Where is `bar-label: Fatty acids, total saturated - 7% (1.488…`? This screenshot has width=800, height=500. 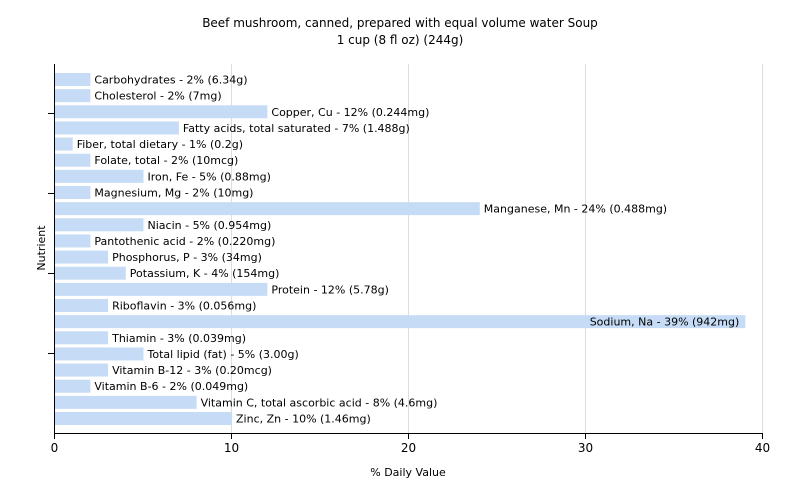 bar-label: Fatty acids, total saturated - 7% (1.488… is located at coordinates (296, 128).